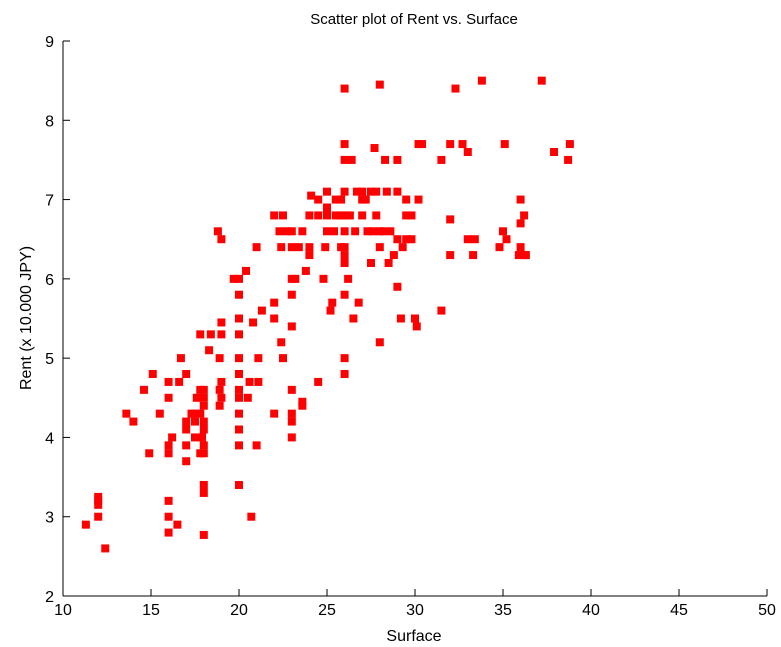 Image resolution: width=781 pixels, height=647 pixels. I want to click on x-tick-label: 15, so click(151, 610).